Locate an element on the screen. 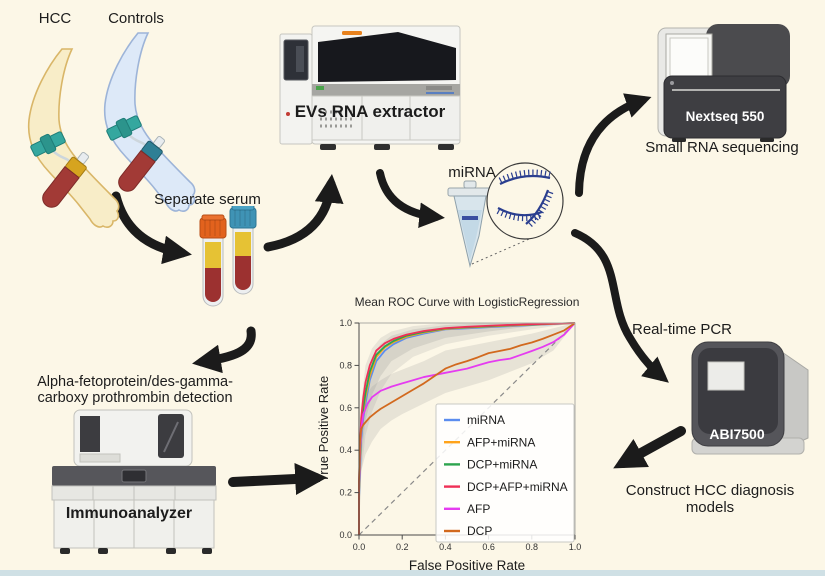 The height and width of the screenshot is (576, 825). serum-tubes-illustration is located at coordinates (228, 256).